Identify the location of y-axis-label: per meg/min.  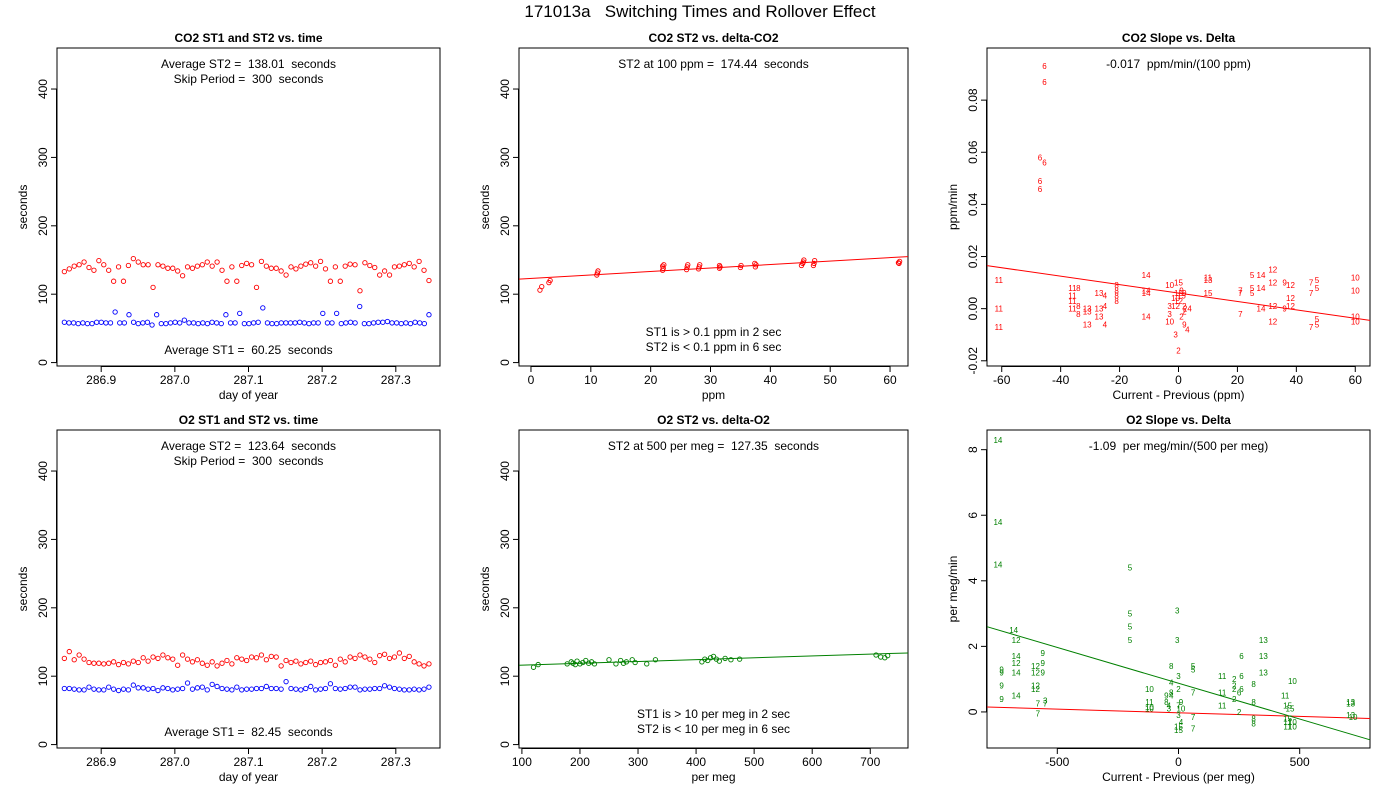
(953, 589).